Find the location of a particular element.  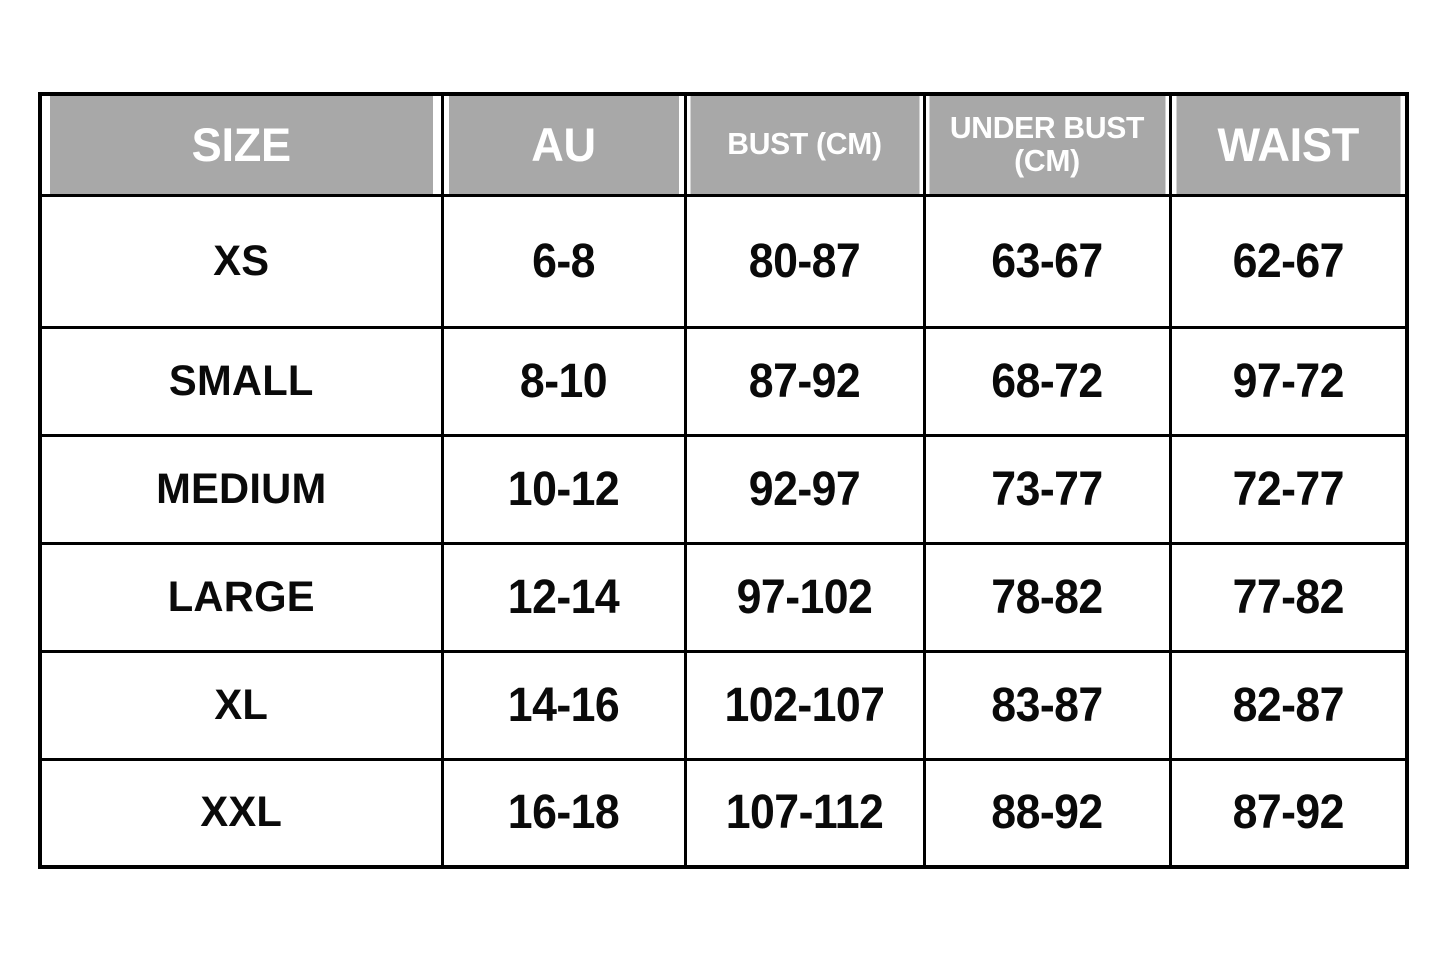

cell-size: XL is located at coordinates (241, 705).